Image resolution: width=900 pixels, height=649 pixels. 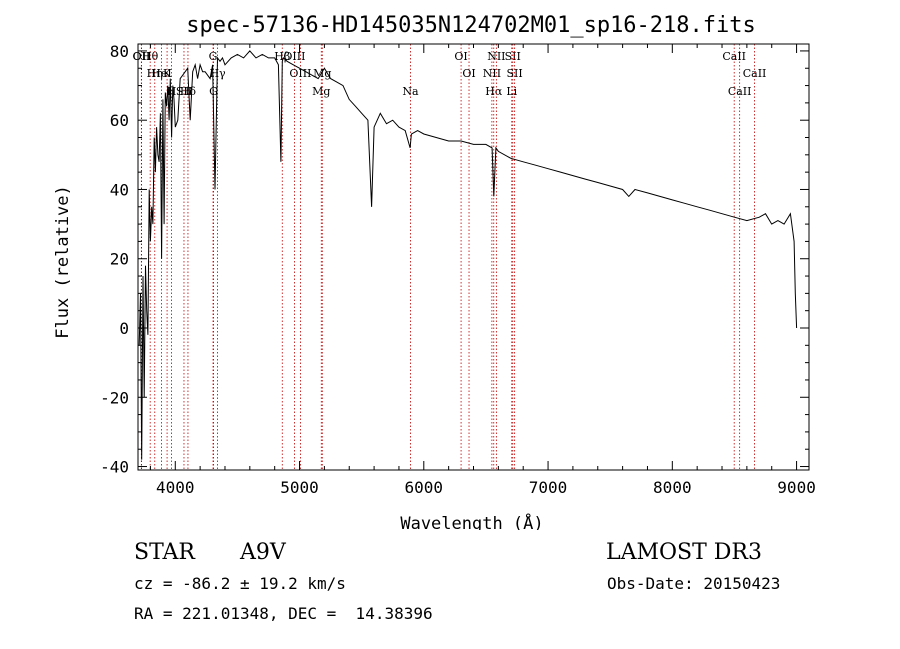 What do you see at coordinates (114, 397) in the screenshot?
I see `y-tick-label: -20` at bounding box center [114, 397].